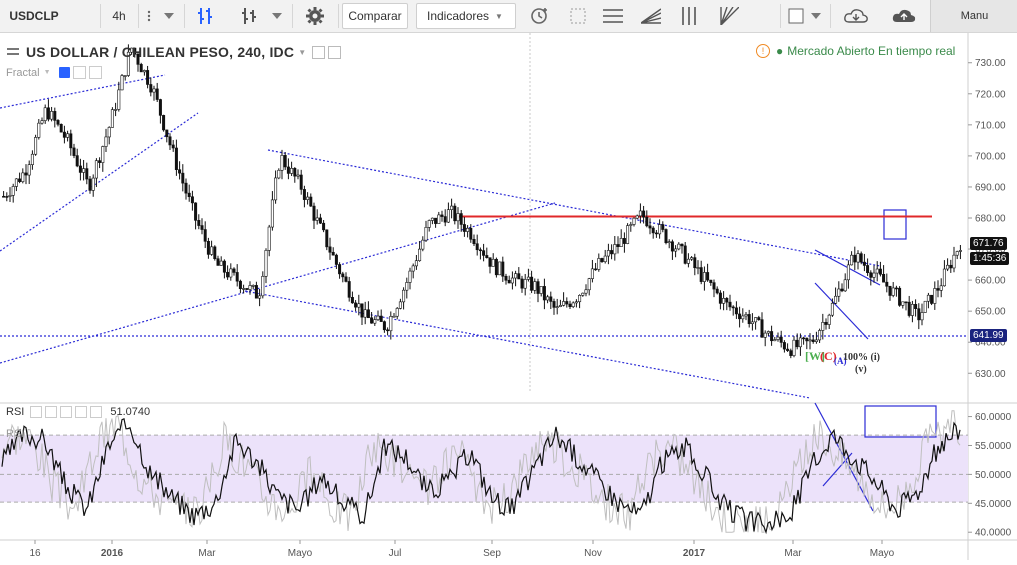  Describe the element at coordinates (35, 553) in the screenshot. I see `time-tick-label: 16` at that location.